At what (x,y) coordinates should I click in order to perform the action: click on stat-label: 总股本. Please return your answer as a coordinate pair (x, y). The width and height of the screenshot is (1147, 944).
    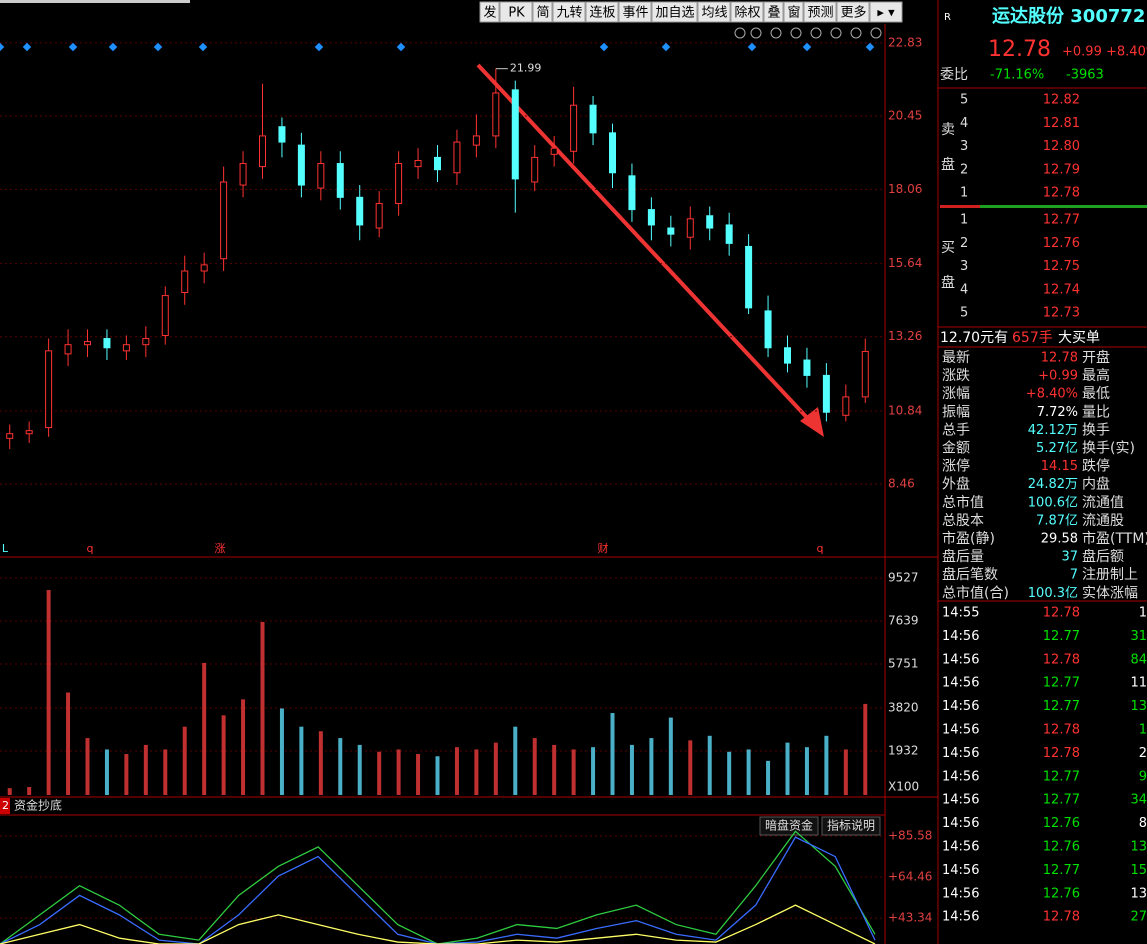
    Looking at the image, I should click on (963, 521).